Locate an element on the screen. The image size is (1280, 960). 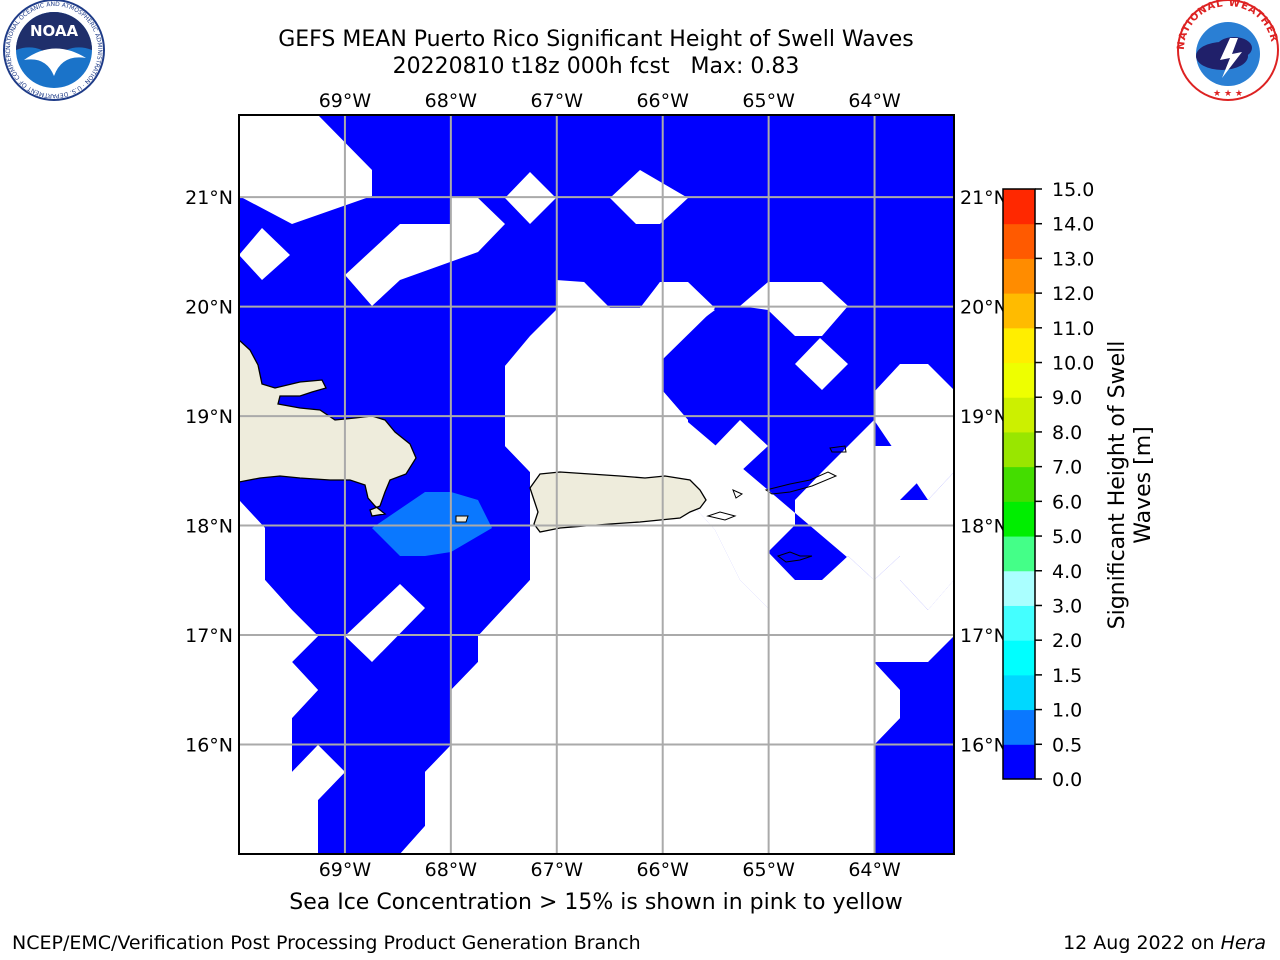
lat-tick-label-left: 21°N is located at coordinates (209, 198).